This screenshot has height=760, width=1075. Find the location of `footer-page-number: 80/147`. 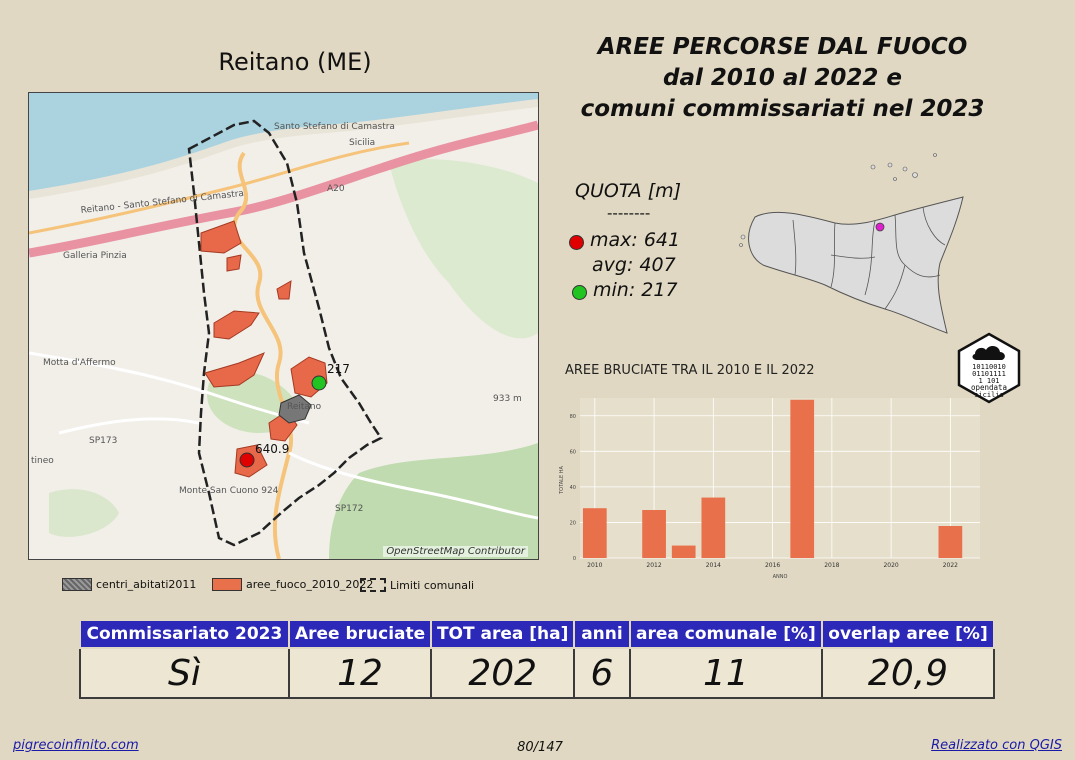

footer-page-number: 80/147 is located at coordinates (540, 747).